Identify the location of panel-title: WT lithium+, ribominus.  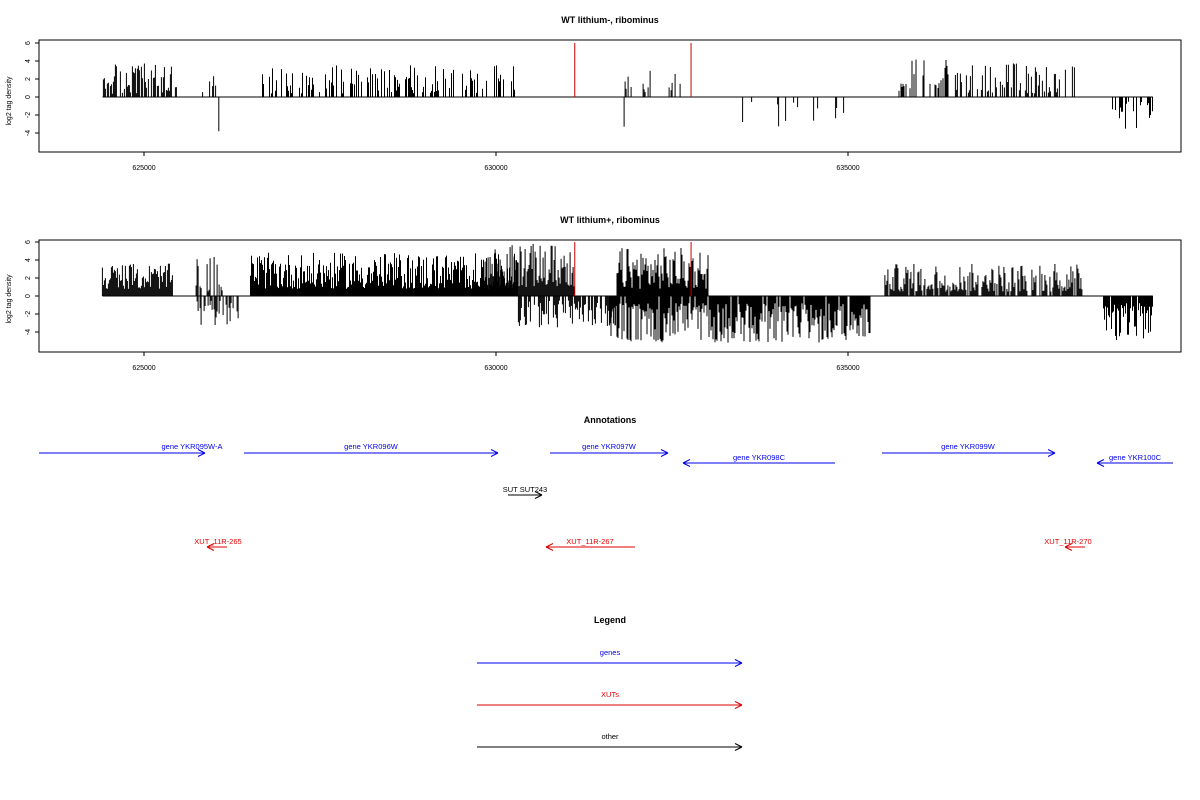
(610, 220).